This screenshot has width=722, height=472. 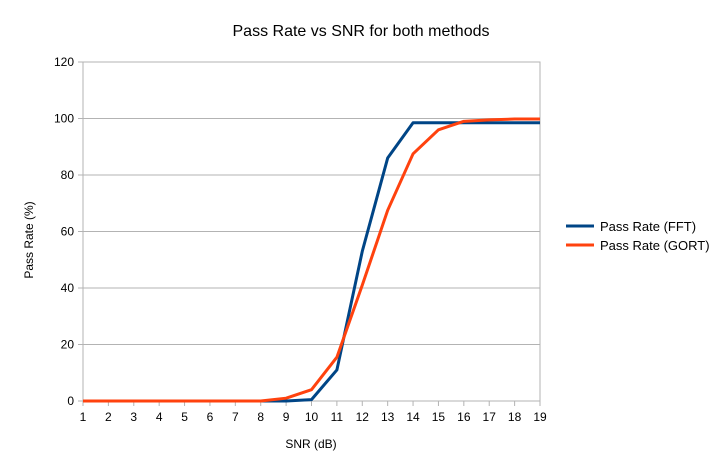 What do you see at coordinates (337, 417) in the screenshot?
I see `x-tick-label: 11` at bounding box center [337, 417].